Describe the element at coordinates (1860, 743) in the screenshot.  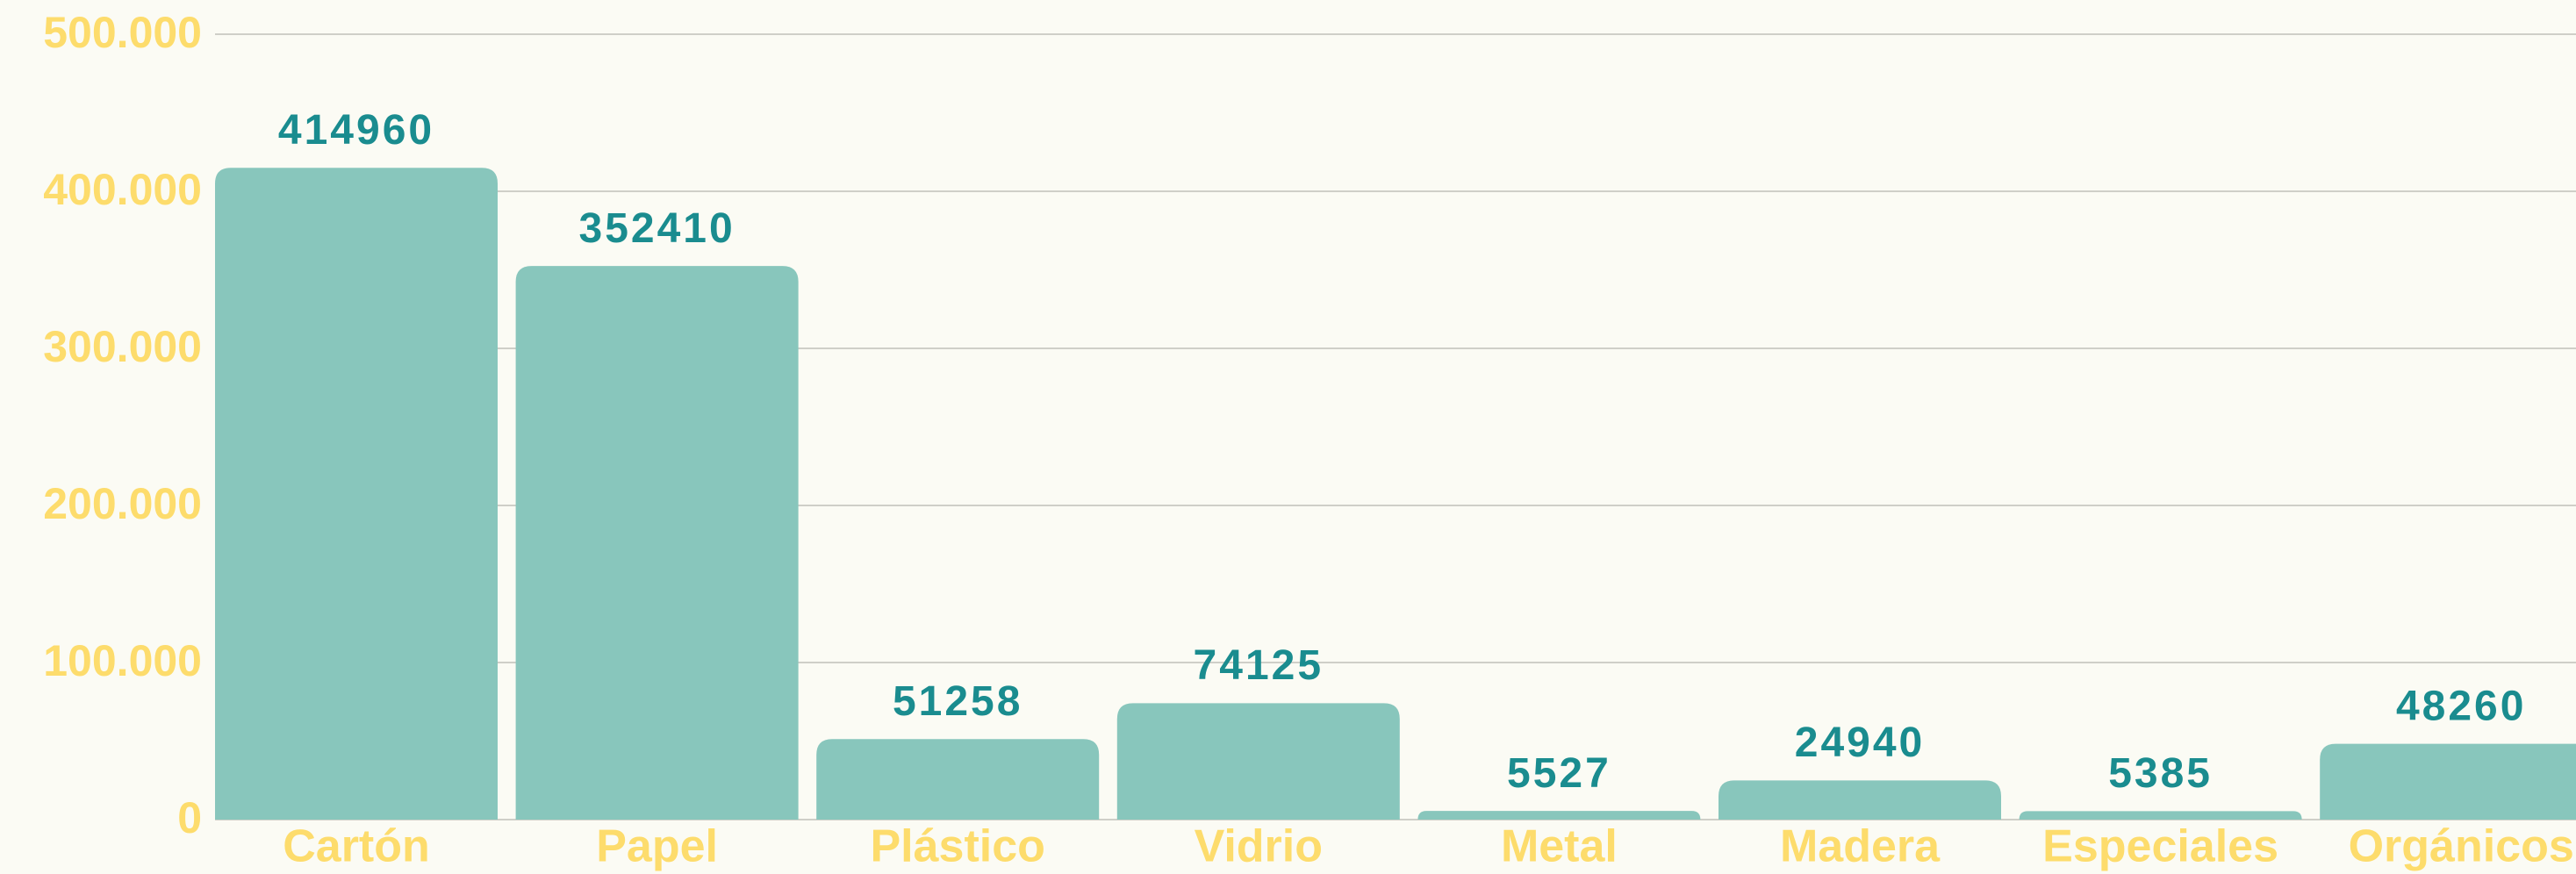
I see `value-label: 24940` at that location.